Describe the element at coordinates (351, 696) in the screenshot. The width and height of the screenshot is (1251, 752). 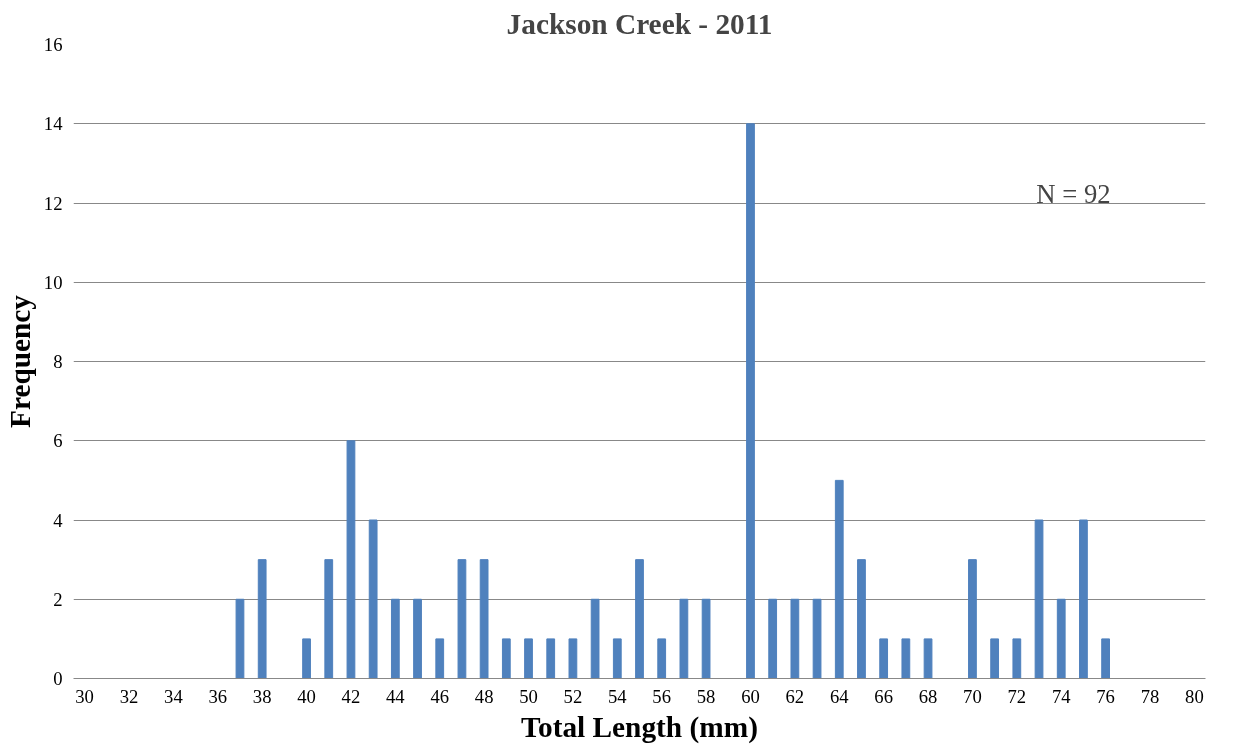
I see `x-tick-label: 42` at that location.